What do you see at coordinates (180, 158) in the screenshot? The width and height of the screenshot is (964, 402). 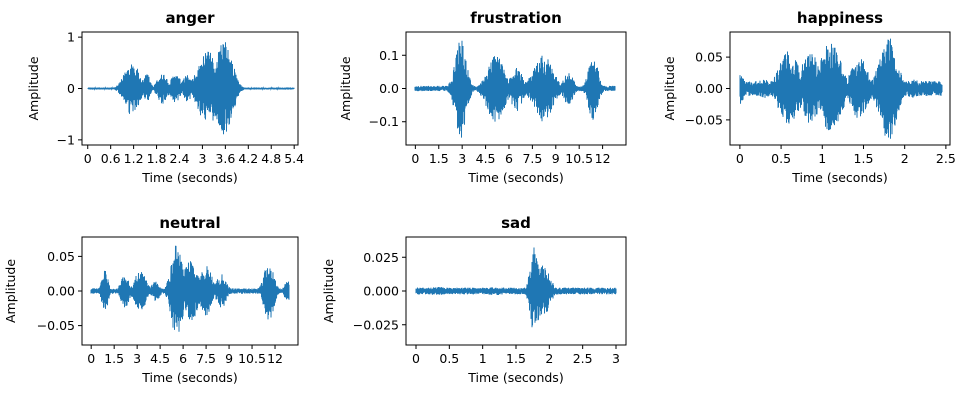 I see `x-tick-label: 2.4` at bounding box center [180, 158].